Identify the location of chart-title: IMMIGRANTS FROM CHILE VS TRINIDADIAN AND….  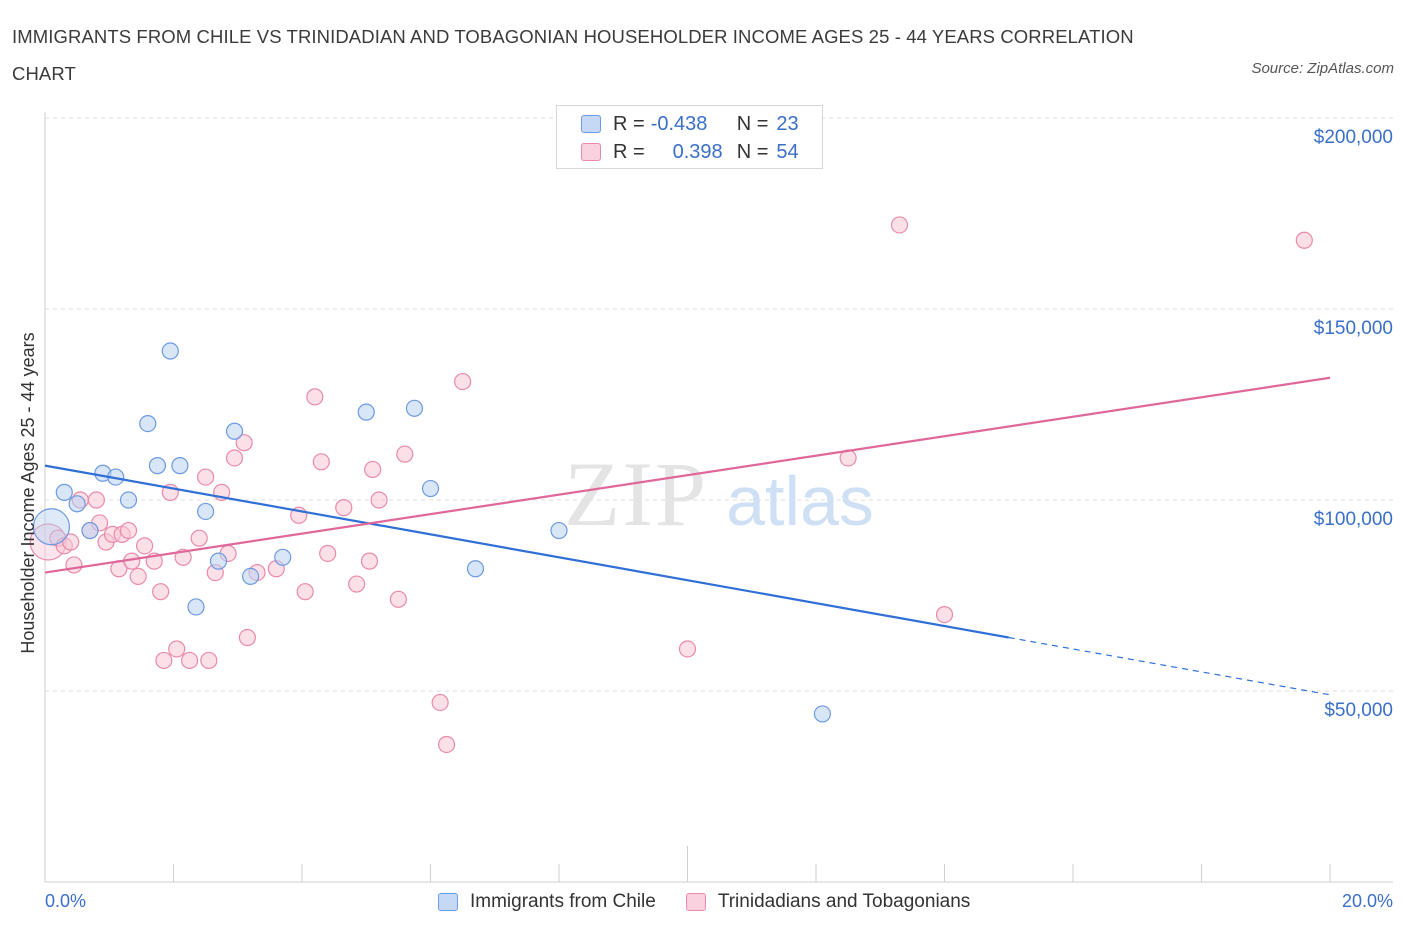
(573, 55).